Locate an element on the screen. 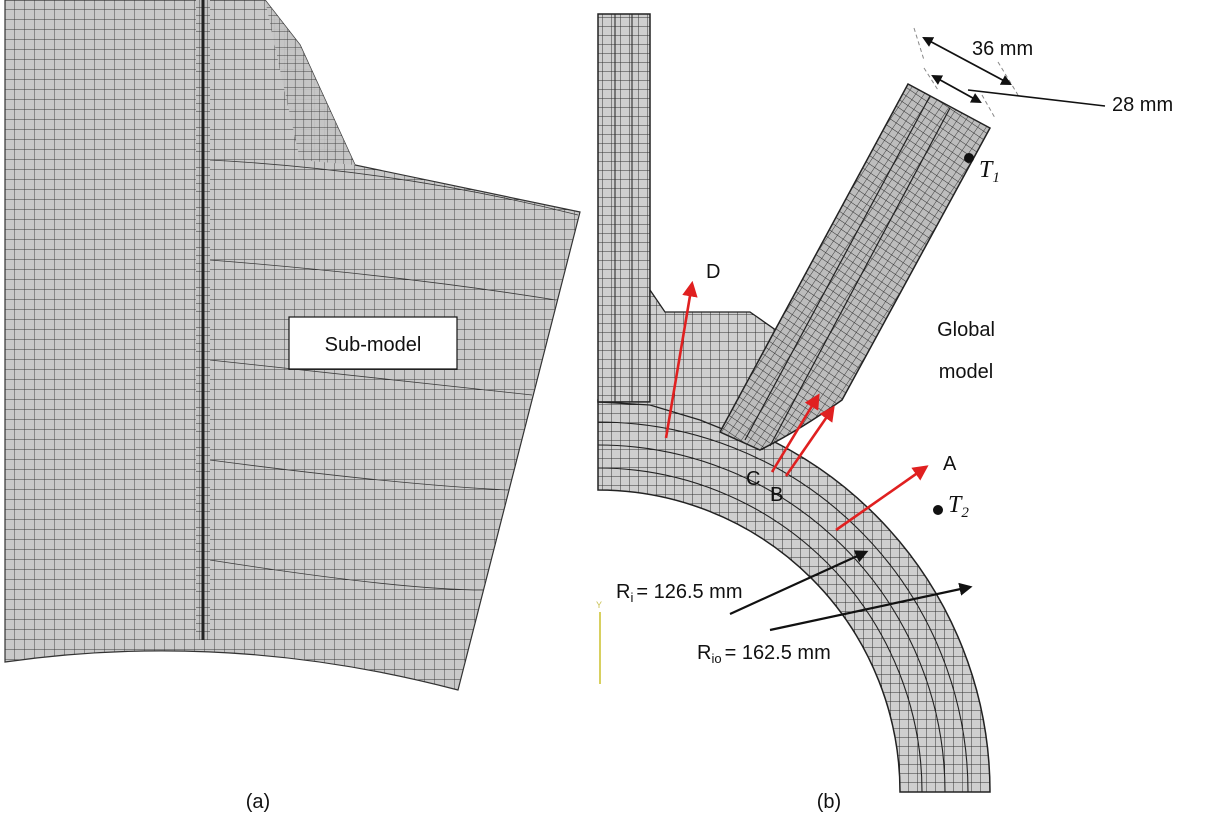 The image size is (1206, 821). path-label-d: D is located at coordinates (713, 272).